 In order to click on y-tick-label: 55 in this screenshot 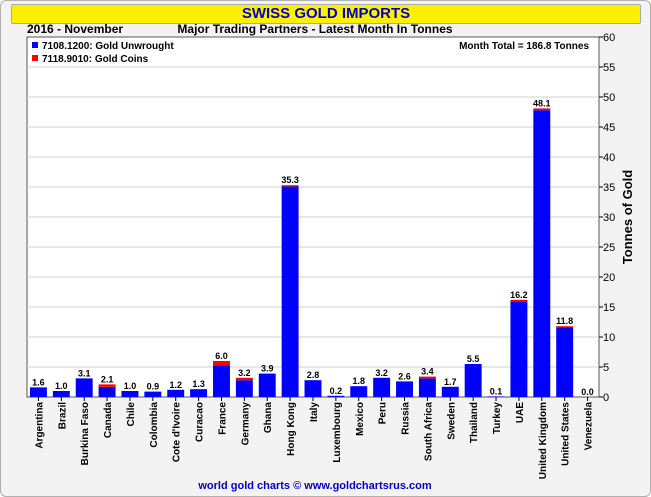, I will do `click(609, 68)`.